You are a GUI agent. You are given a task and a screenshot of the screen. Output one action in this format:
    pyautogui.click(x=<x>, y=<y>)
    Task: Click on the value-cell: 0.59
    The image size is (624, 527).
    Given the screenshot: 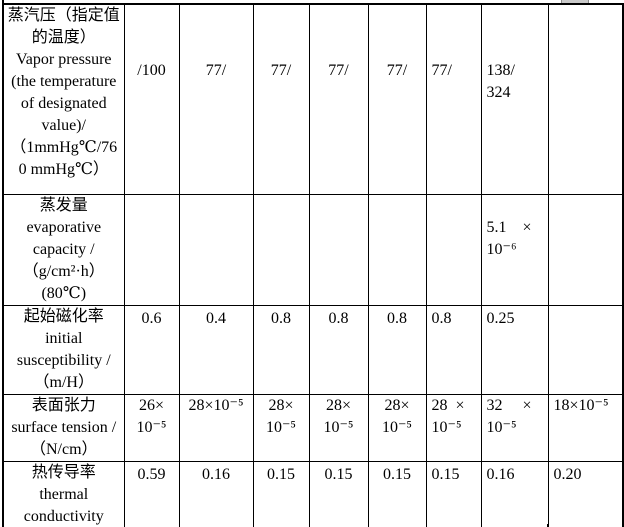 What is the action you would take?
    pyautogui.click(x=151, y=493)
    